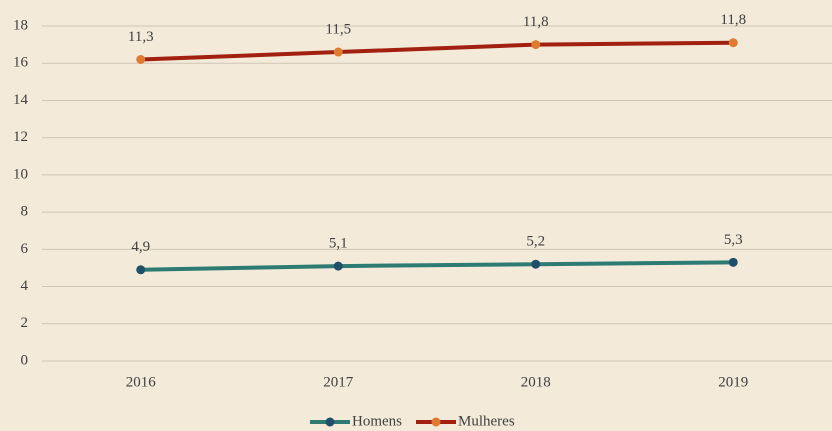  What do you see at coordinates (377, 421) in the screenshot?
I see `legend-label: Homens` at bounding box center [377, 421].